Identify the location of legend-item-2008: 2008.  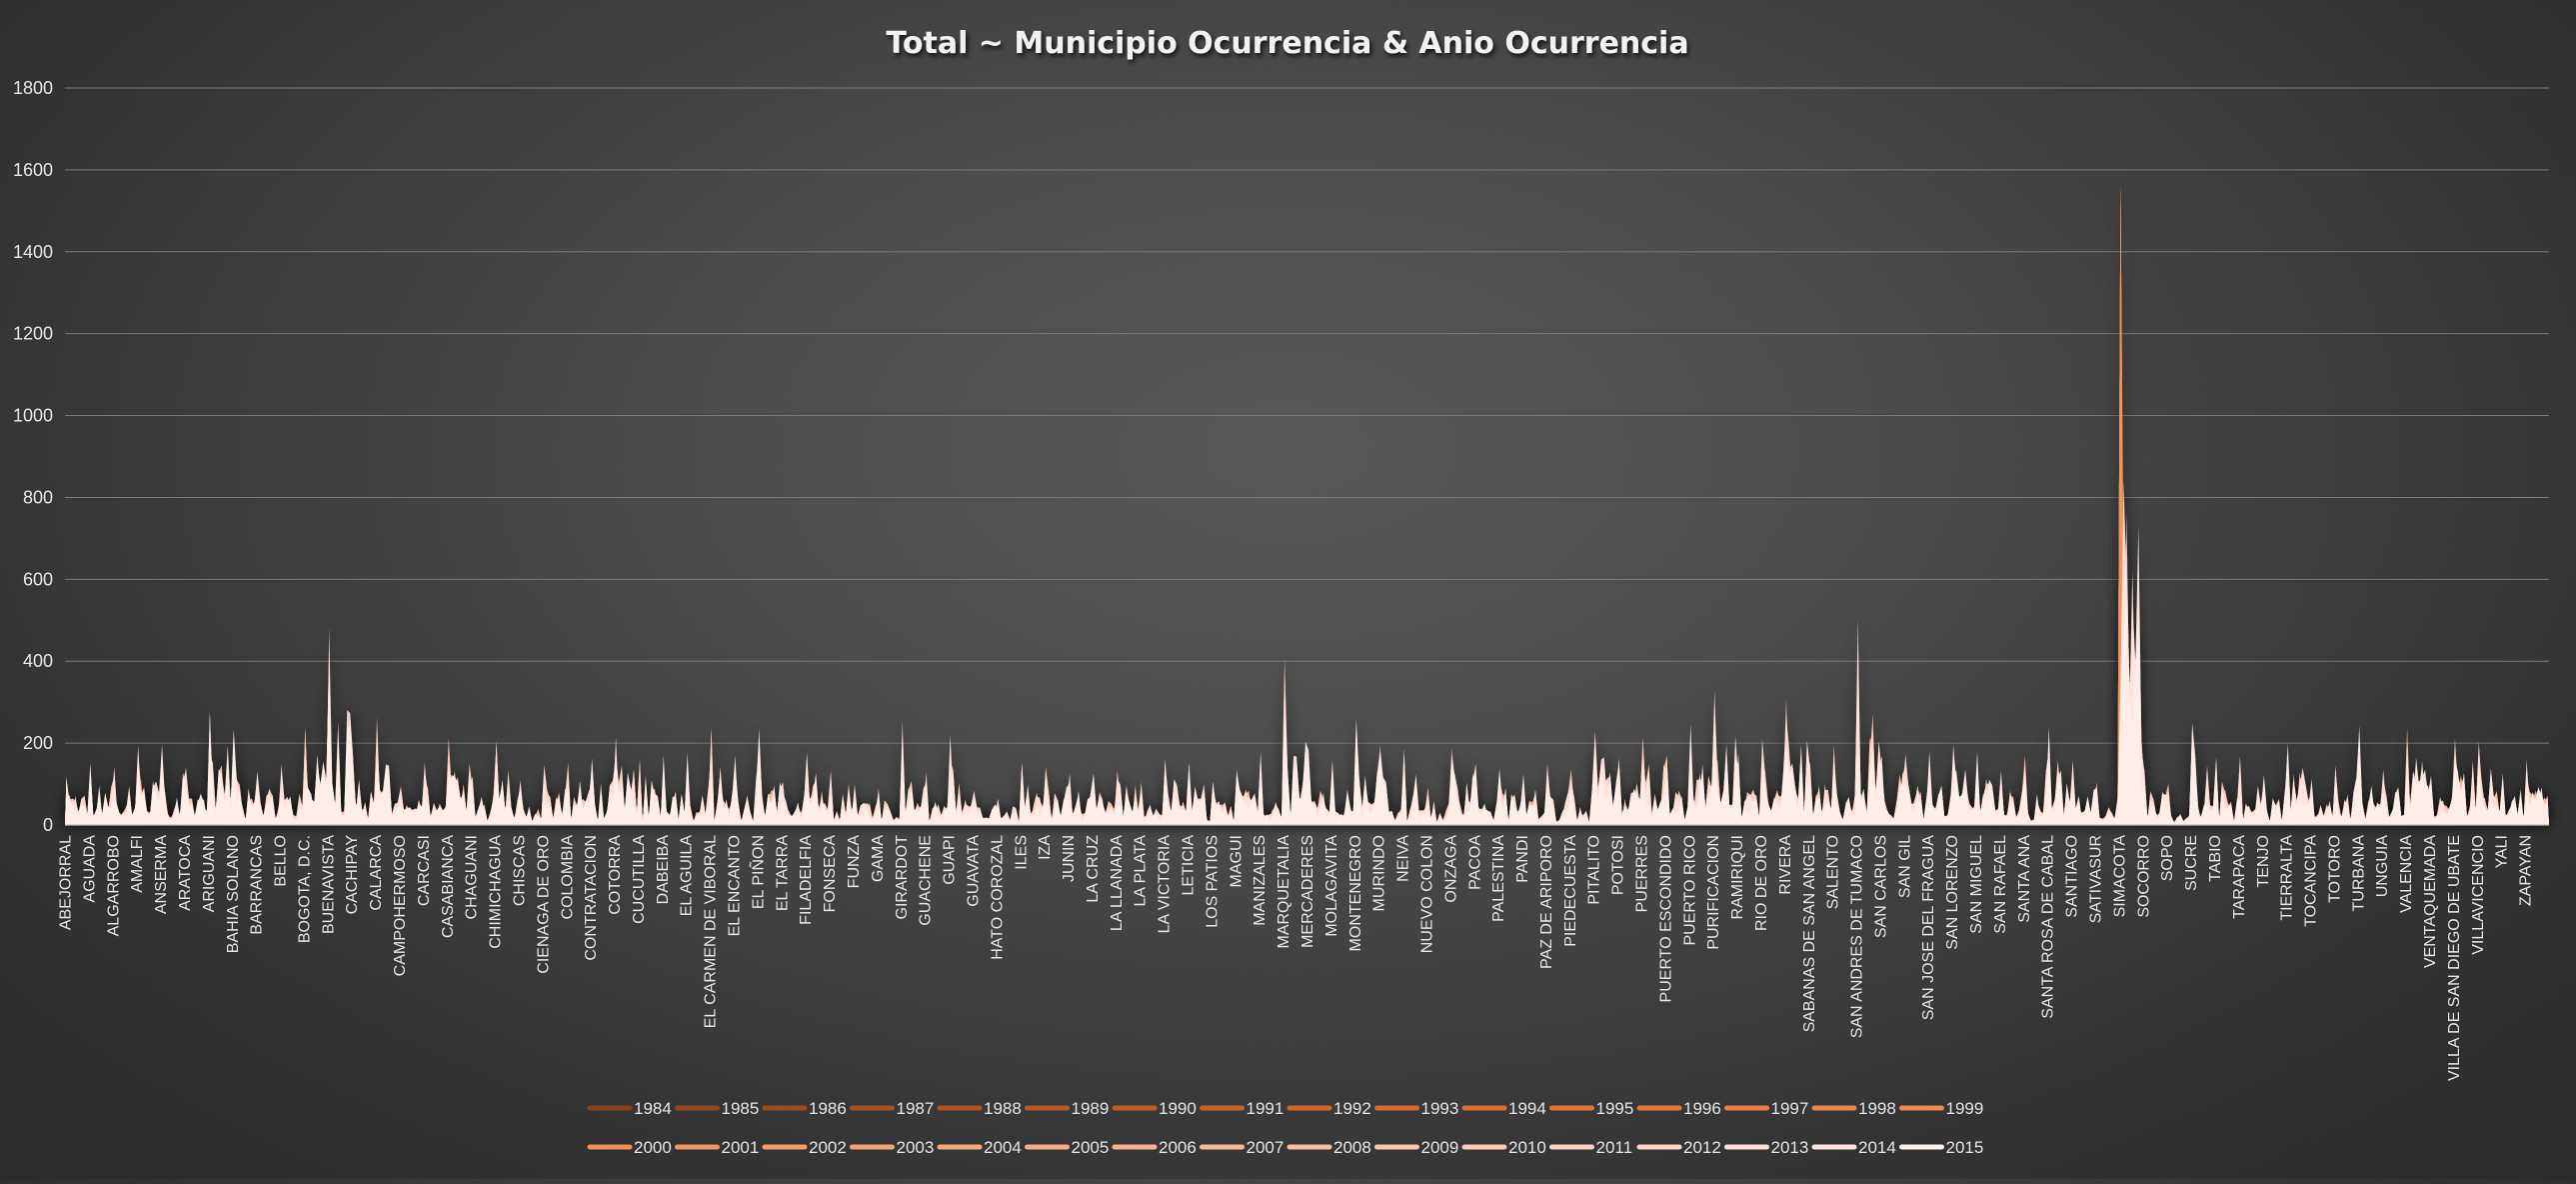
(1329, 1147).